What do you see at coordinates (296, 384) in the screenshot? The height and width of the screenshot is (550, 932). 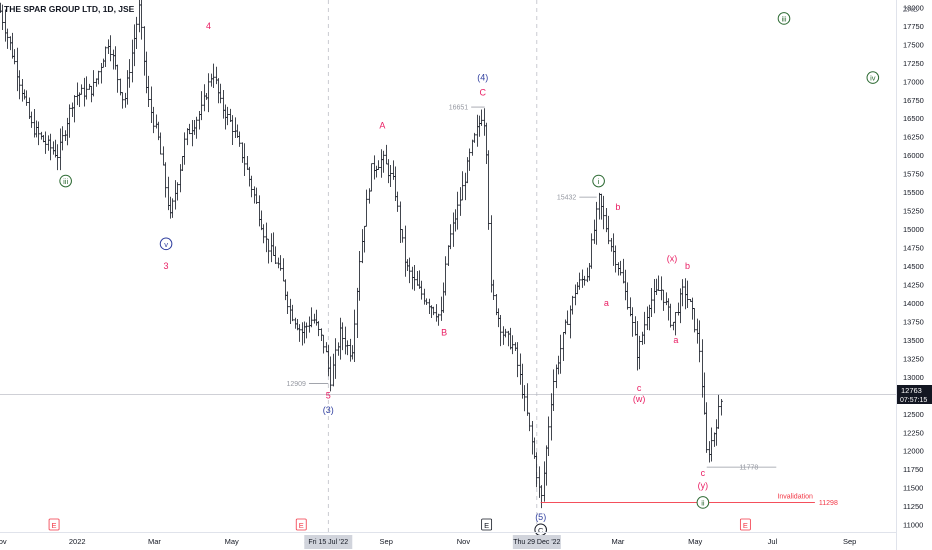 I see `price-level-label: 12909` at bounding box center [296, 384].